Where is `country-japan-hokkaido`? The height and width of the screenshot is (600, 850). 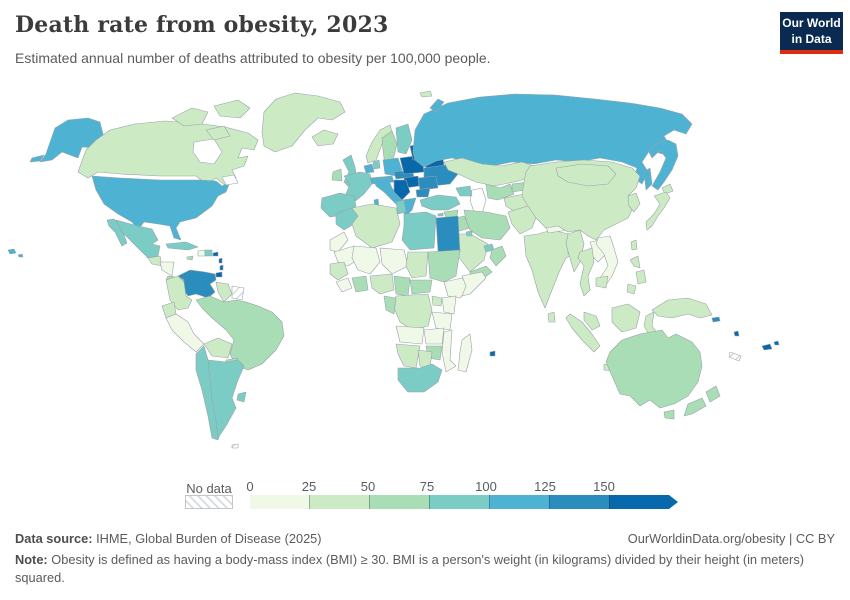
country-japan-hokkaido is located at coordinates (667, 189).